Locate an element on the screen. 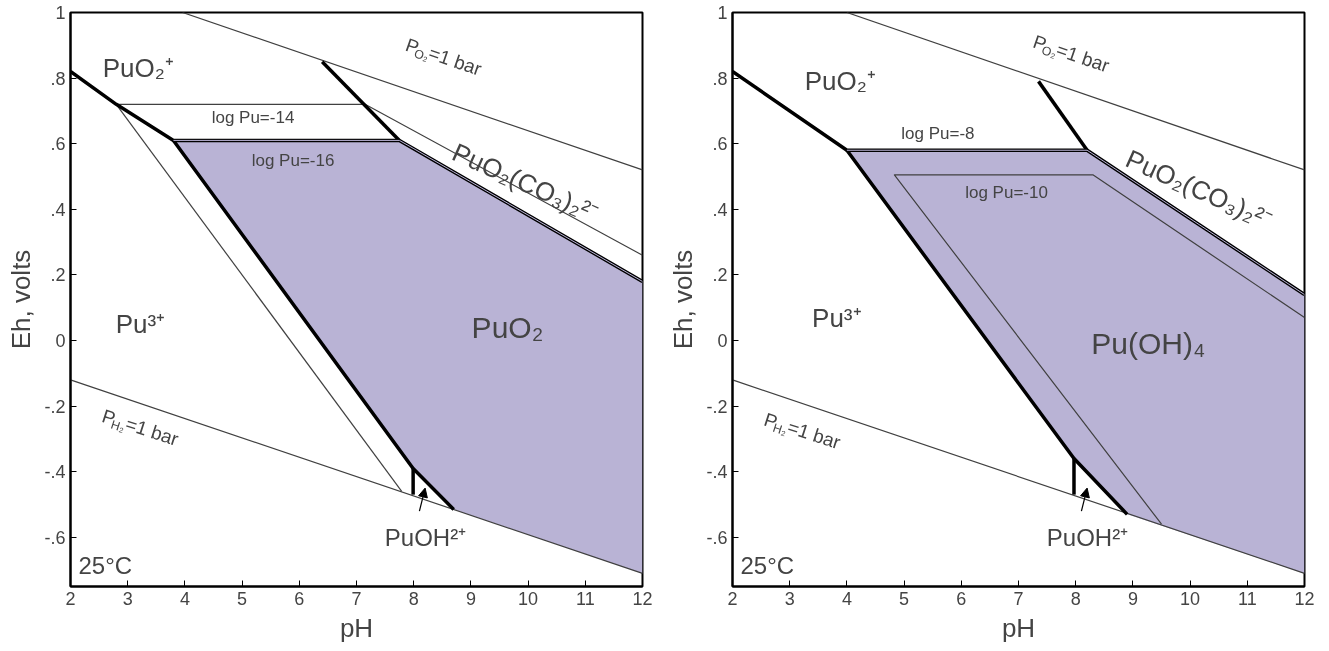 The image size is (1329, 651). annotation: log Pu=-14 is located at coordinates (253, 117).